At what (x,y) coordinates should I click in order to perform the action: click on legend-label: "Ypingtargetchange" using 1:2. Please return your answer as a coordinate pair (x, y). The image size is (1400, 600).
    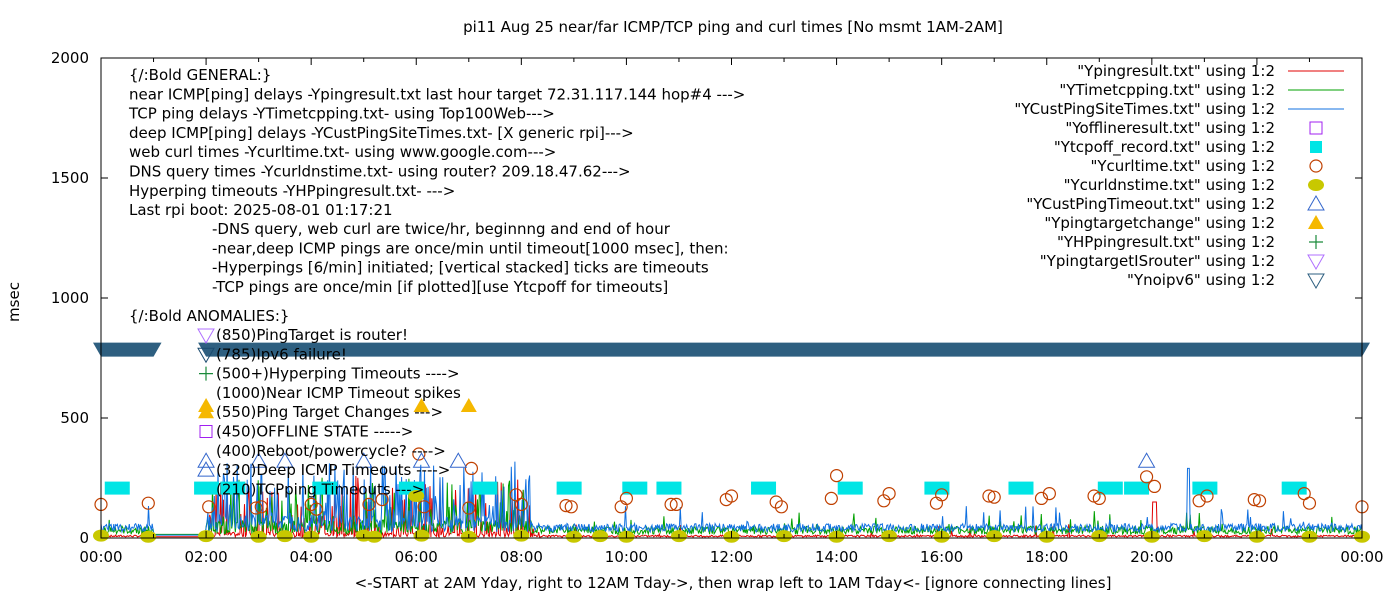
    Looking at the image, I should click on (1159, 223).